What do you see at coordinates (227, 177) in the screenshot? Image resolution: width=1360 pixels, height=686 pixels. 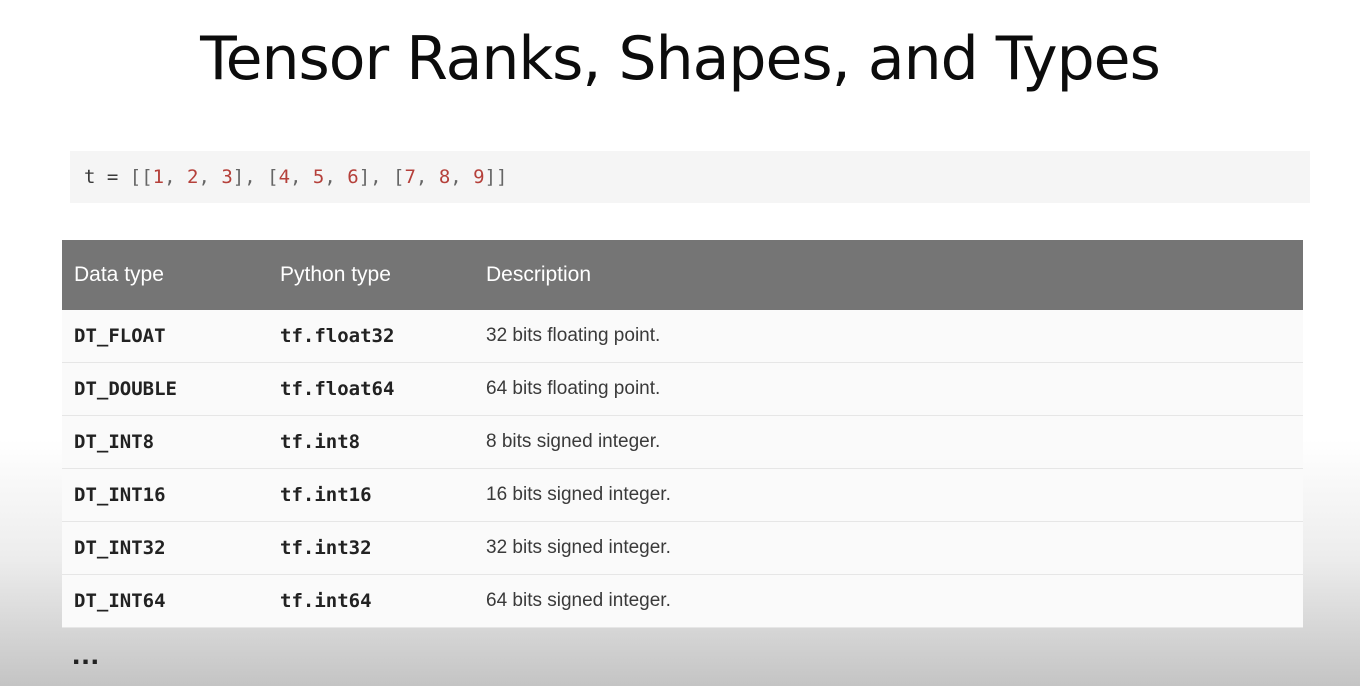 I see `code-number-token: 3` at bounding box center [227, 177].